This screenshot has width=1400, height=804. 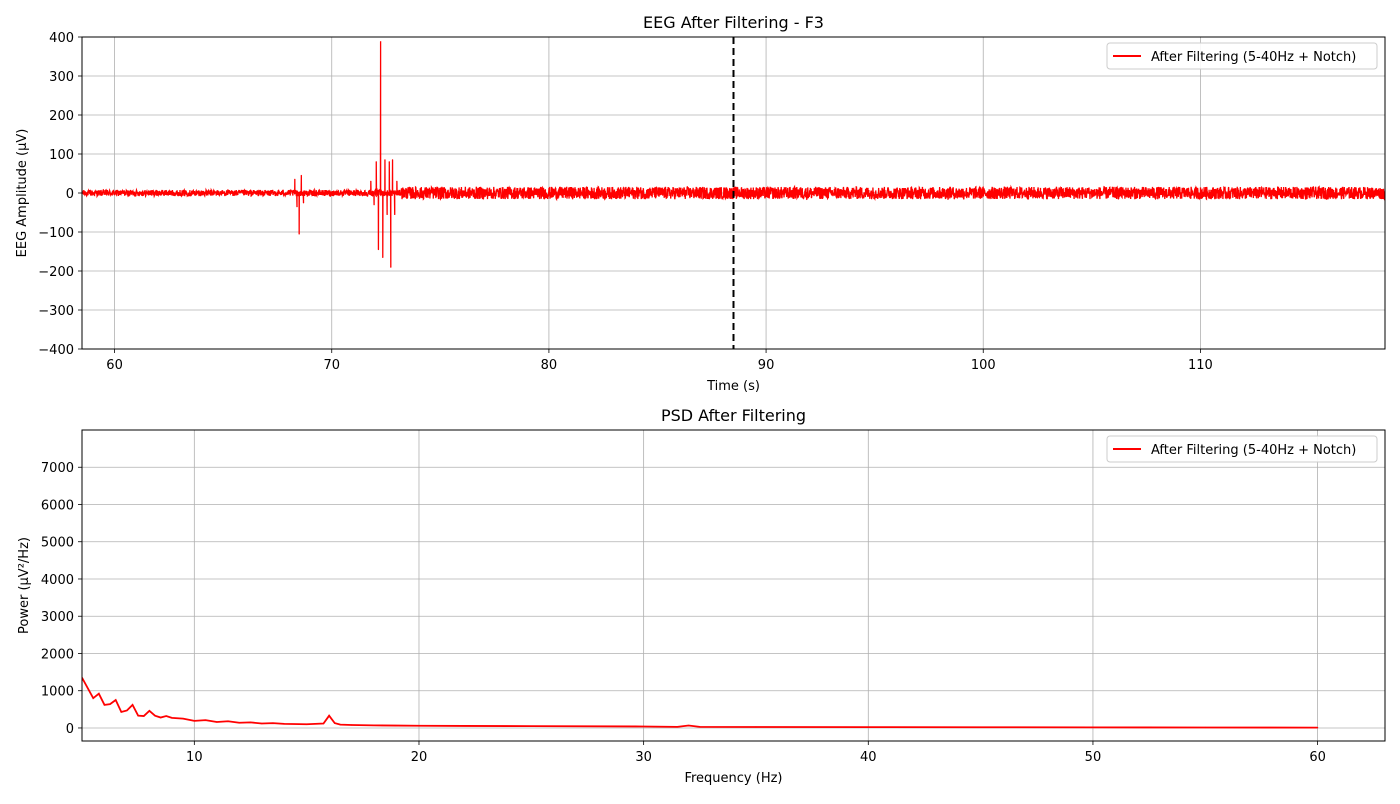 What do you see at coordinates (1253, 450) in the screenshot?
I see `legend-label: After Filtering (5-40Hz + Notch)` at bounding box center [1253, 450].